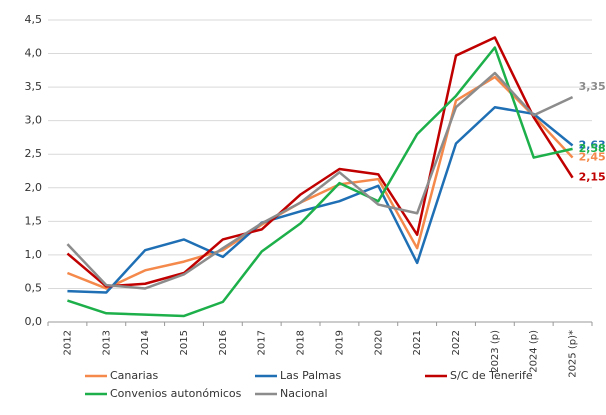 The width and height of the screenshot is (606, 415). What do you see at coordinates (310, 375) in the screenshot?
I see `legend-label: Las Palmas` at bounding box center [310, 375].